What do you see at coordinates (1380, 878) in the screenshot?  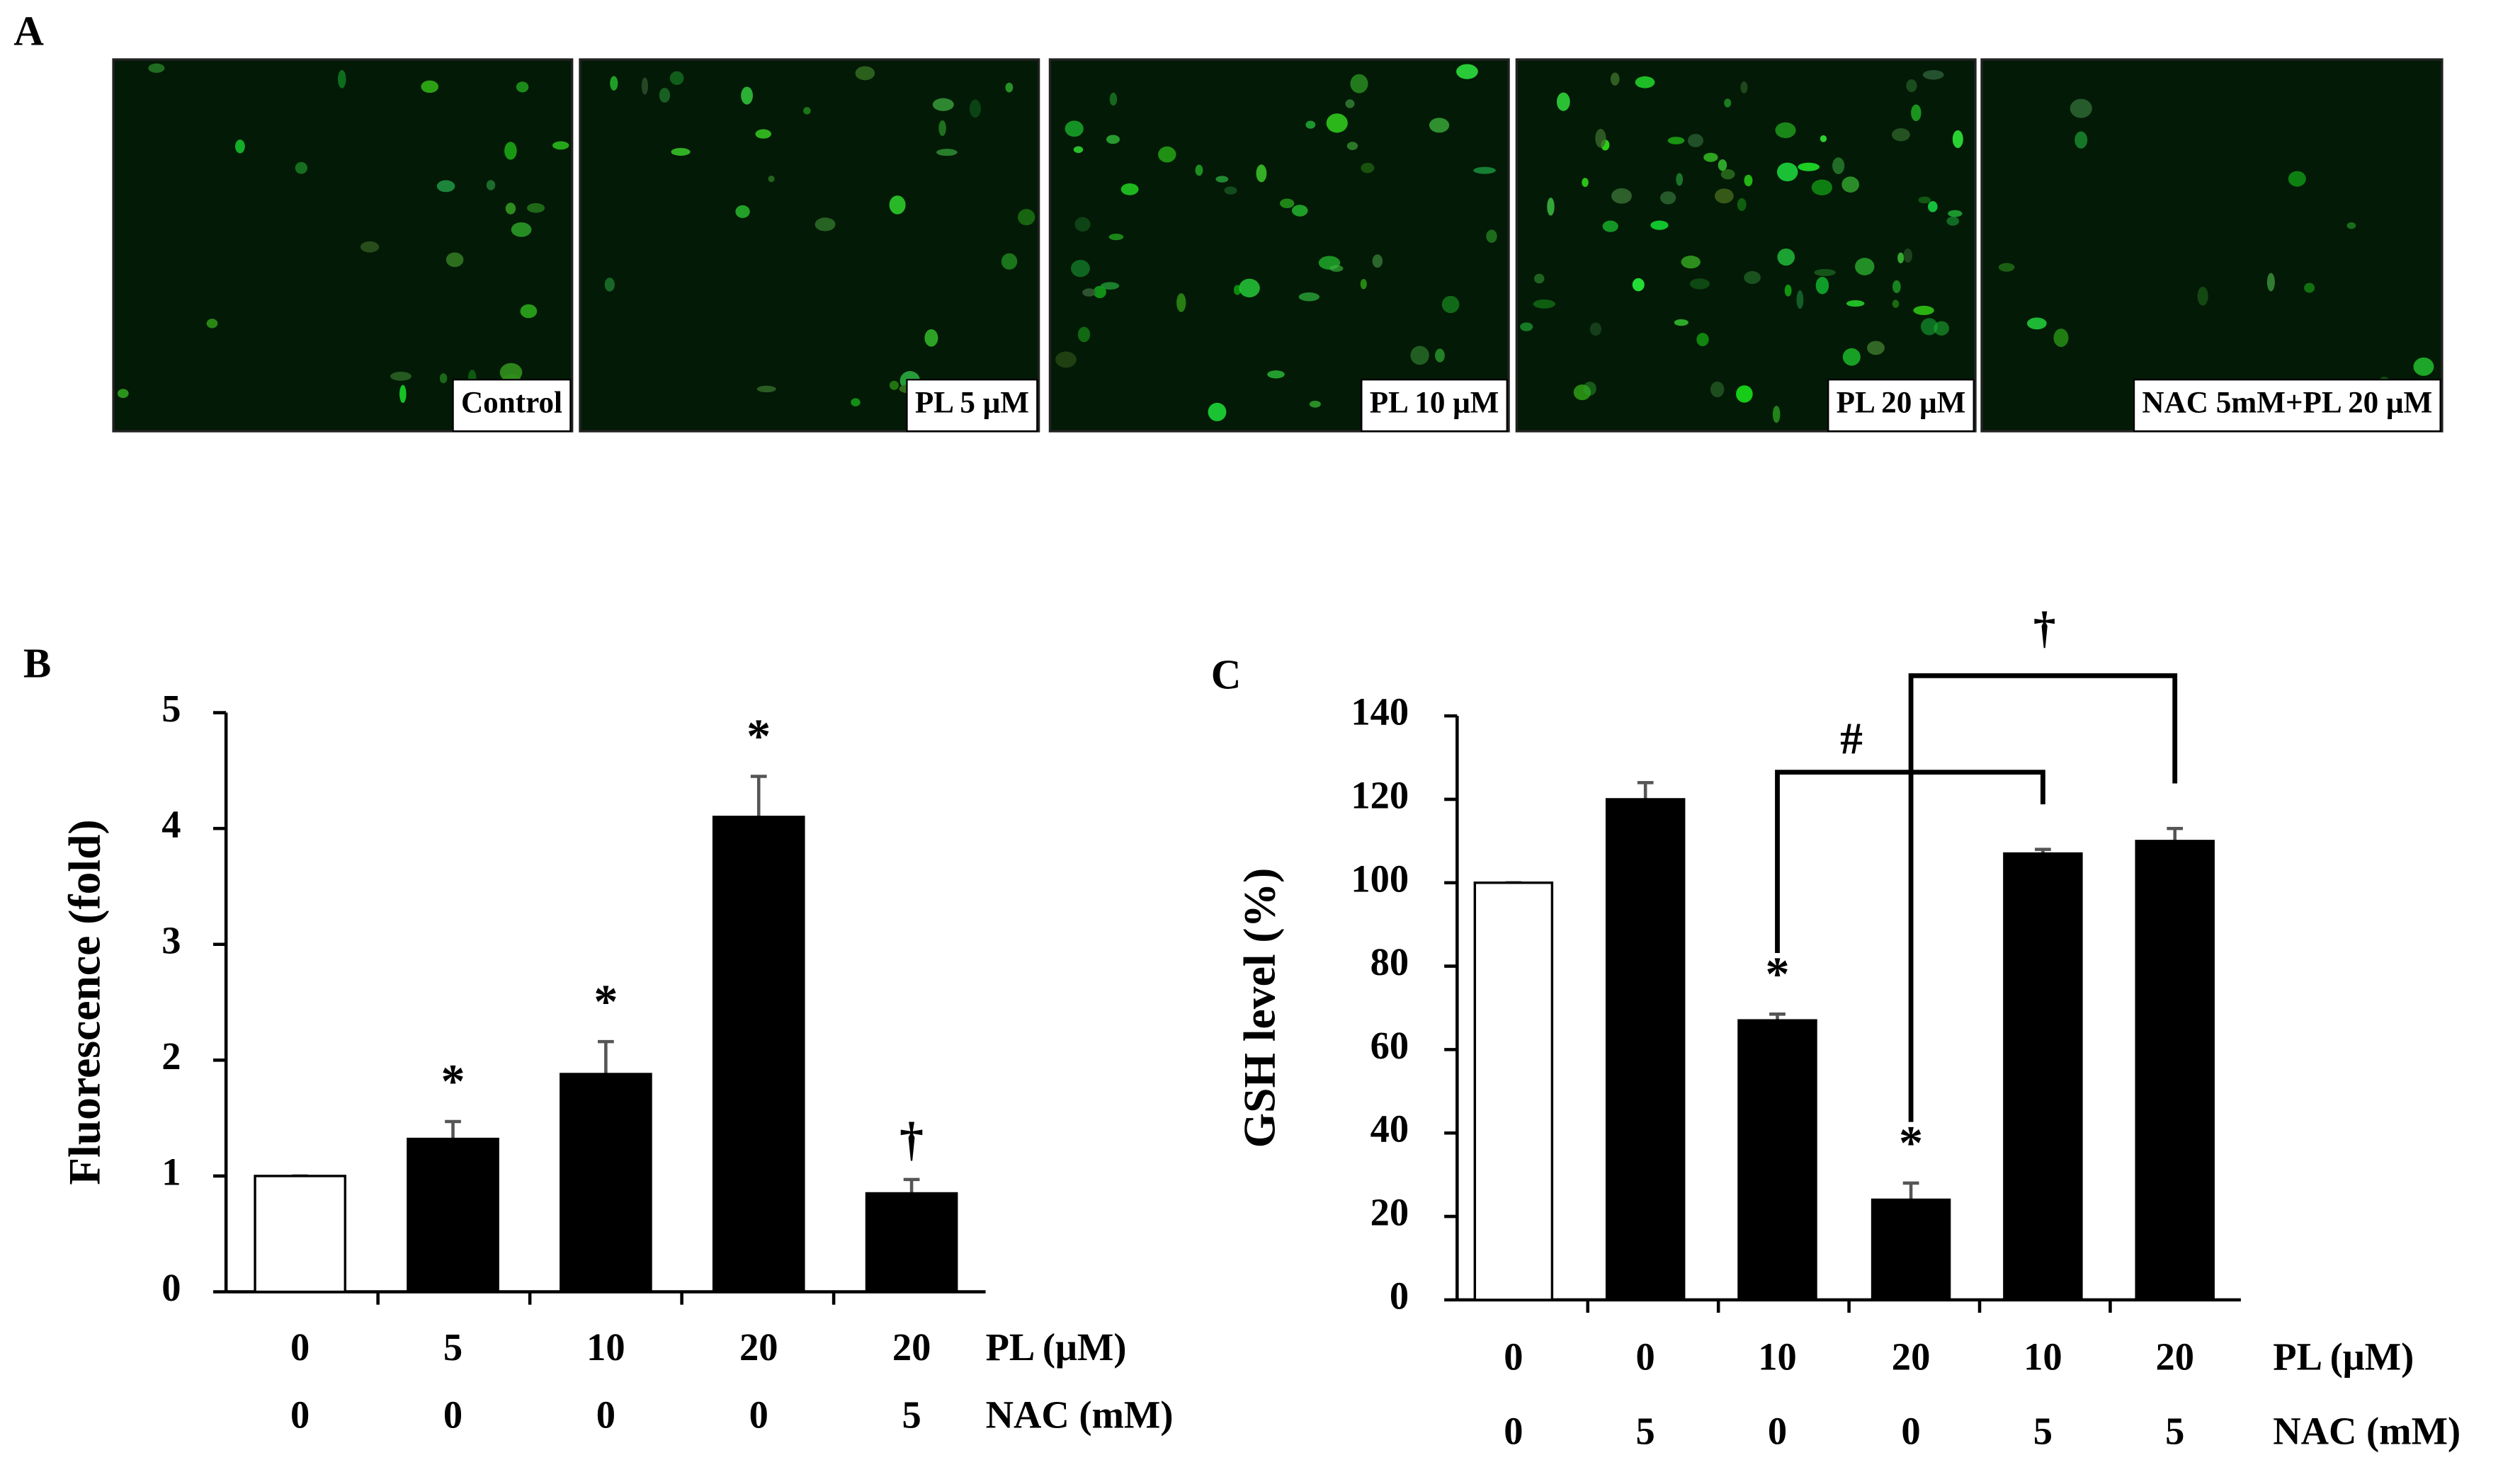 I see `y-tick-label: 100` at bounding box center [1380, 878].